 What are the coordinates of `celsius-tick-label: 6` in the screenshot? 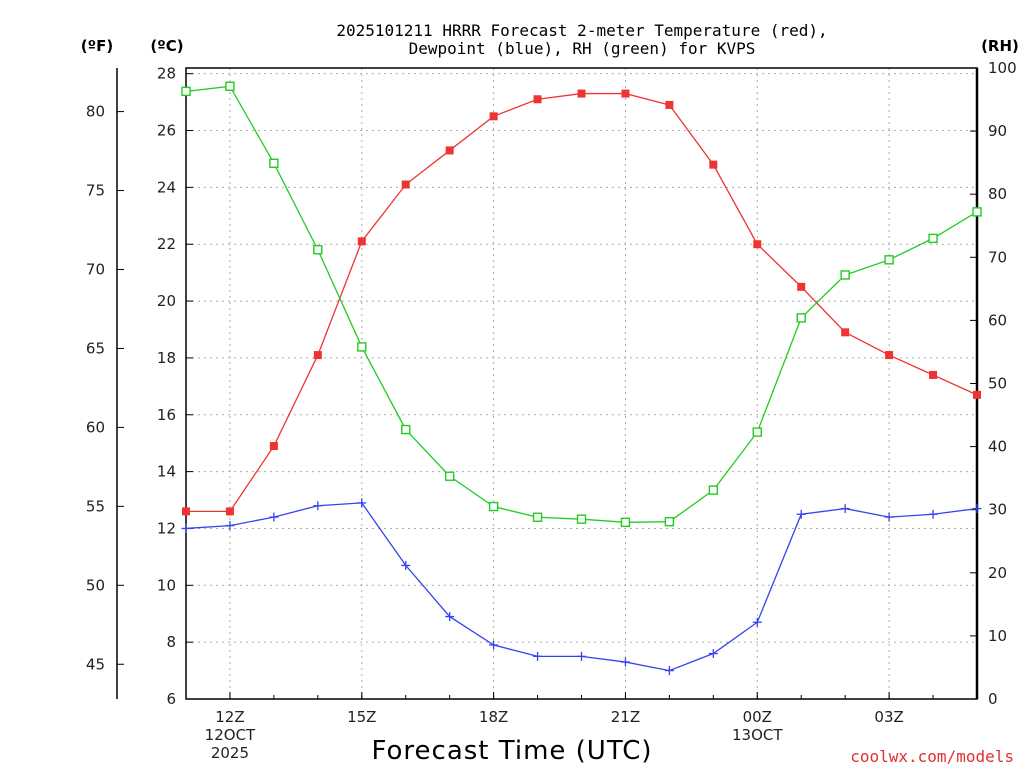 It's located at (171, 699).